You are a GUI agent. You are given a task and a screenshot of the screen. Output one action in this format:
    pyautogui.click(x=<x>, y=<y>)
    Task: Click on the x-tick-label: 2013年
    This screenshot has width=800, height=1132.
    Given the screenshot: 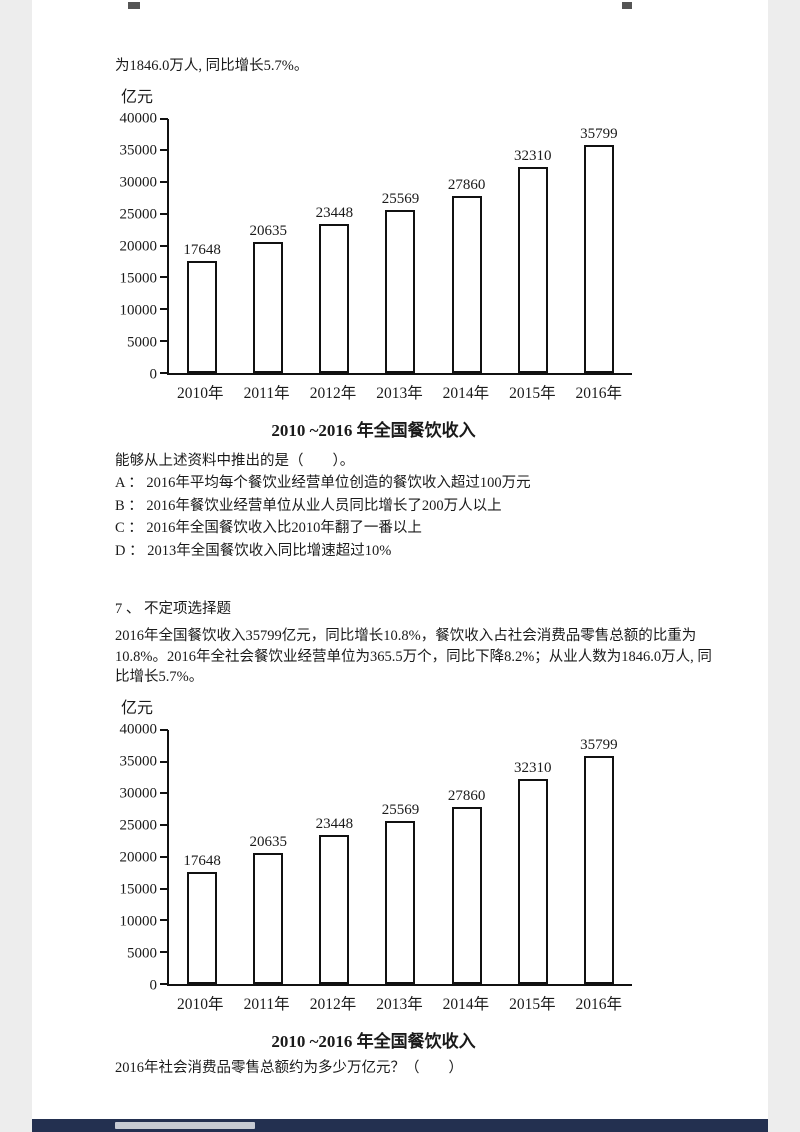 What is the action you would take?
    pyautogui.click(x=399, y=393)
    